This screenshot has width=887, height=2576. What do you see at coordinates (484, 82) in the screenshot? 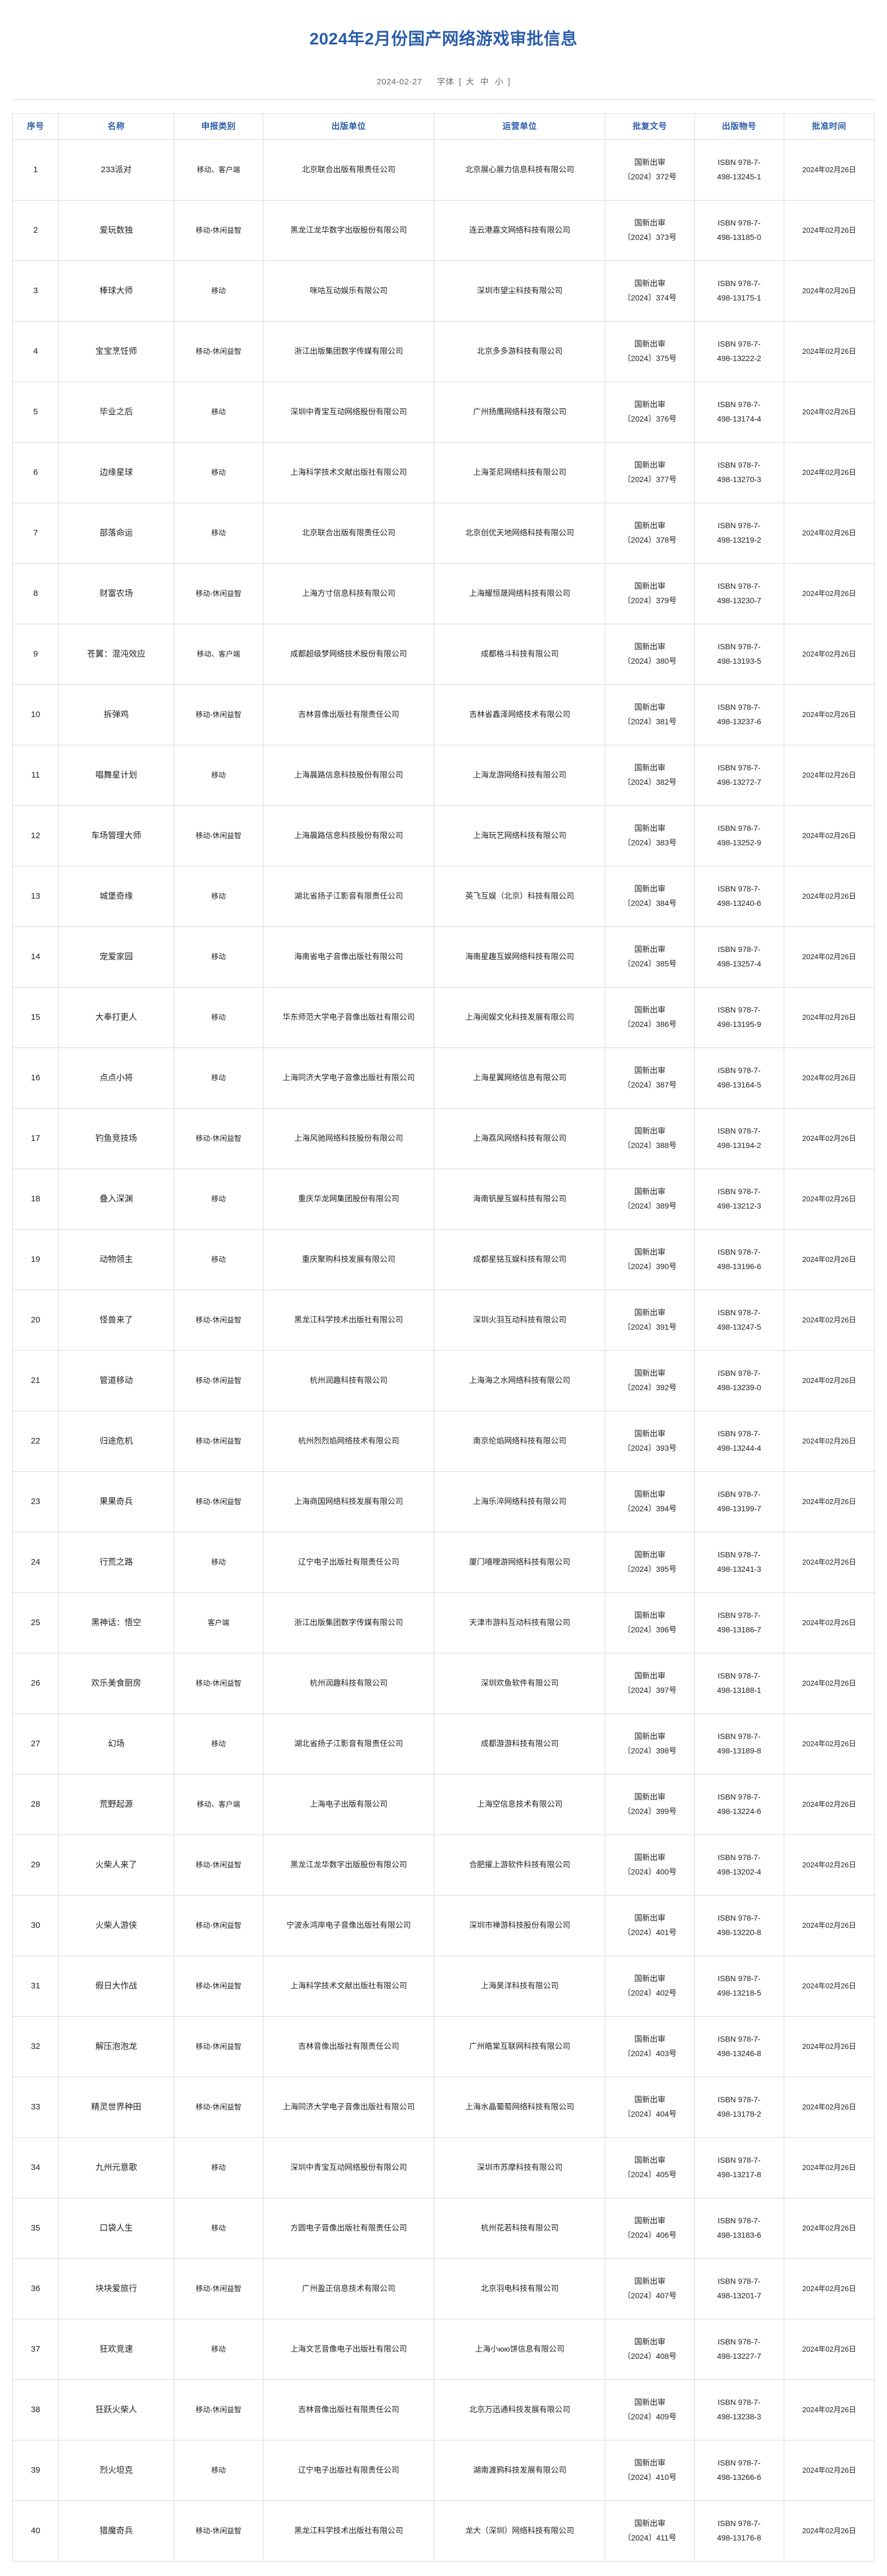
I see `font-size-medium-button: 中` at bounding box center [484, 82].